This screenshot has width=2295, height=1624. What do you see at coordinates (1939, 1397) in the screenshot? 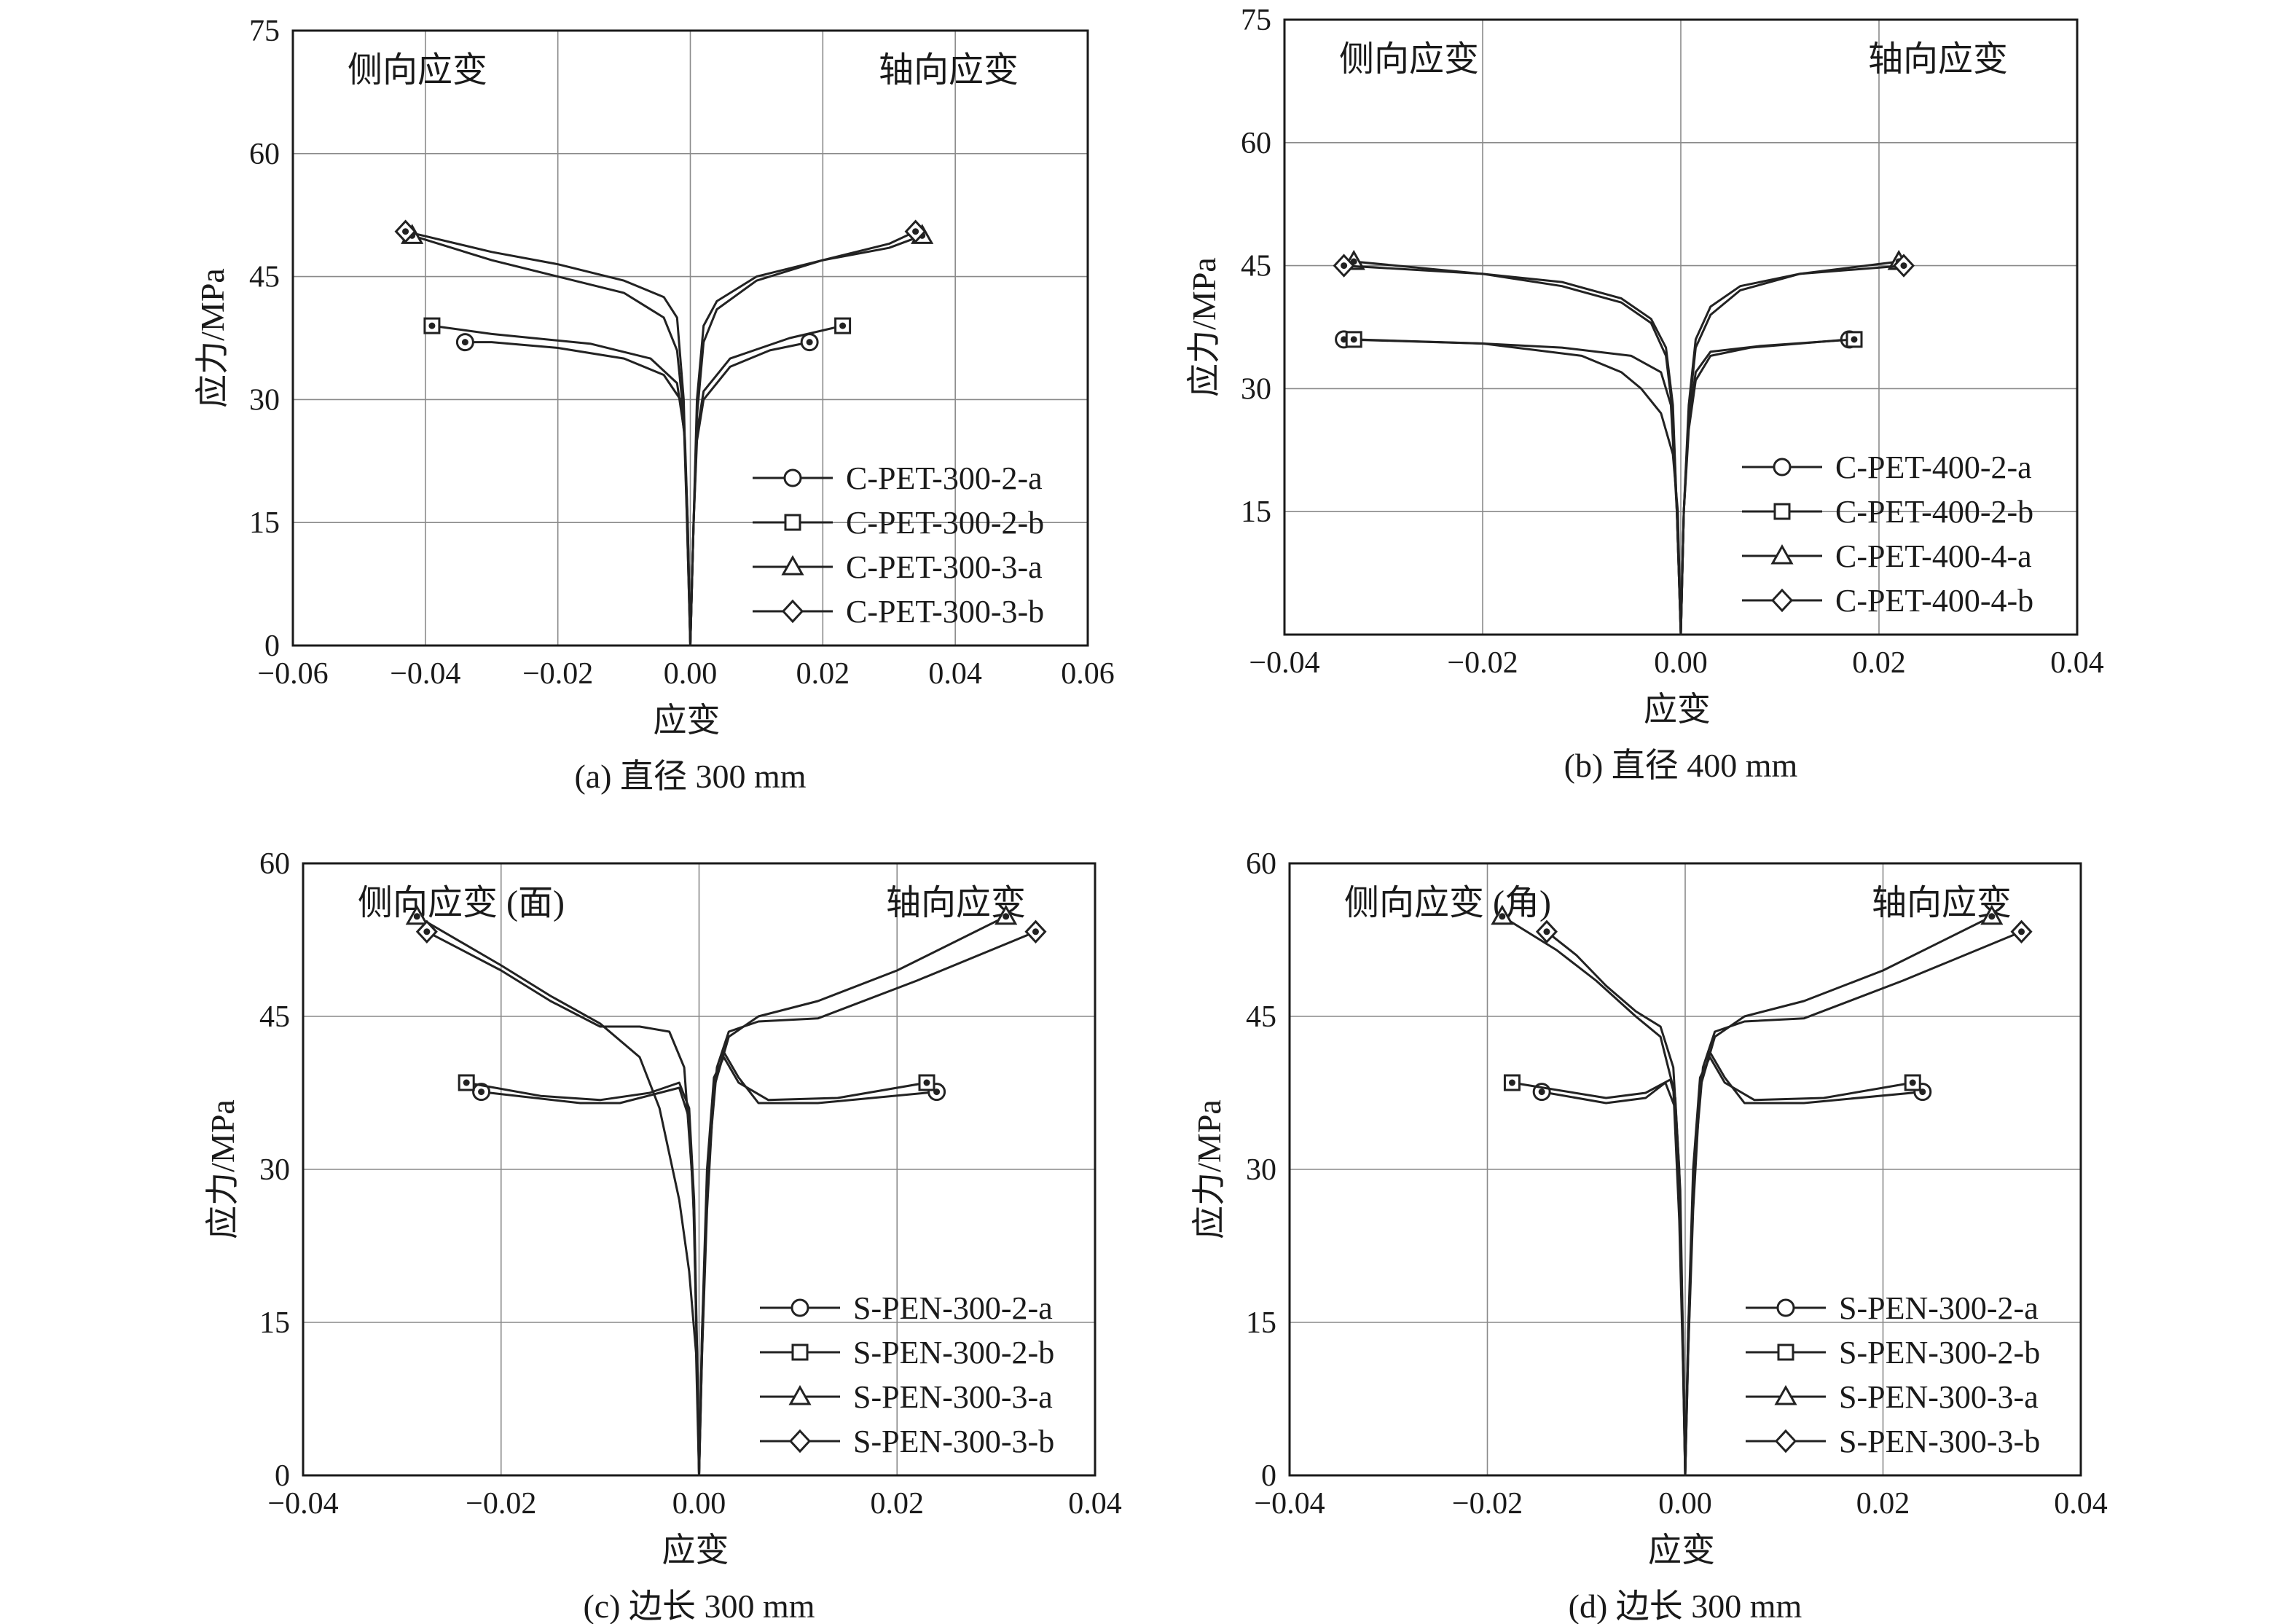
I see `legend-label: S-PEN-300-3-a` at bounding box center [1939, 1397].